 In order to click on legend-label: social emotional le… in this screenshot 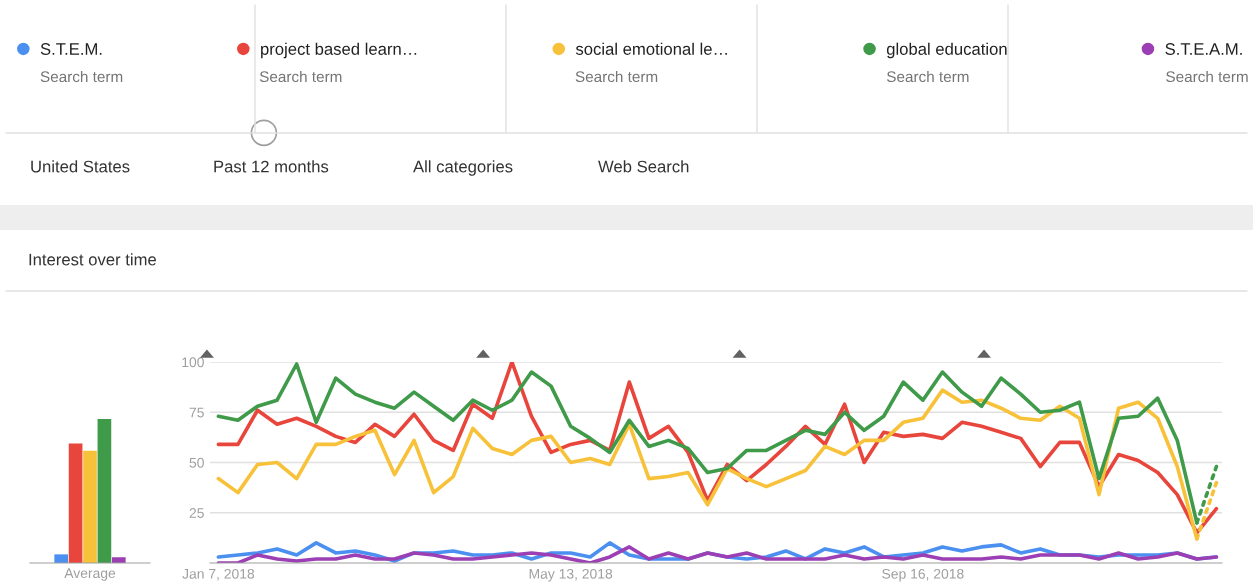, I will do `click(651, 48)`.